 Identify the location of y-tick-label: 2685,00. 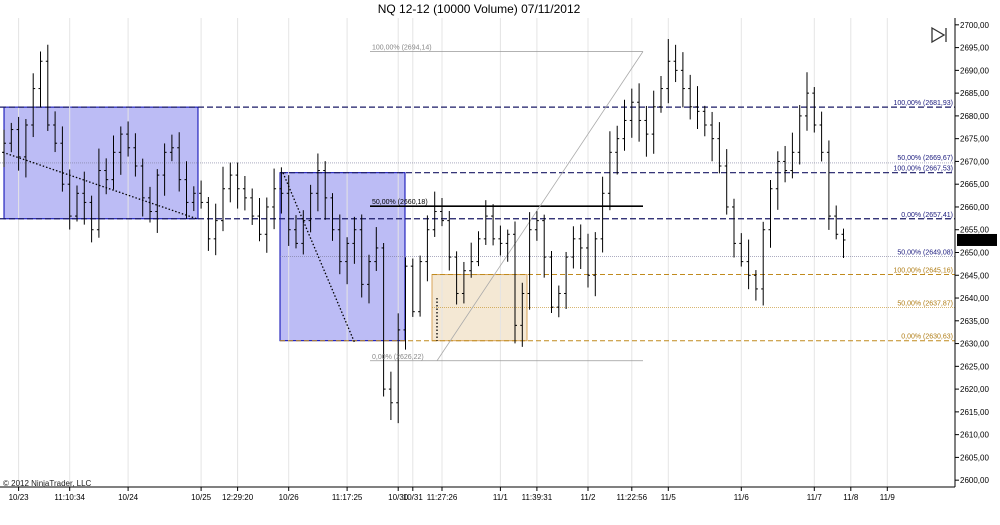
(974, 93).